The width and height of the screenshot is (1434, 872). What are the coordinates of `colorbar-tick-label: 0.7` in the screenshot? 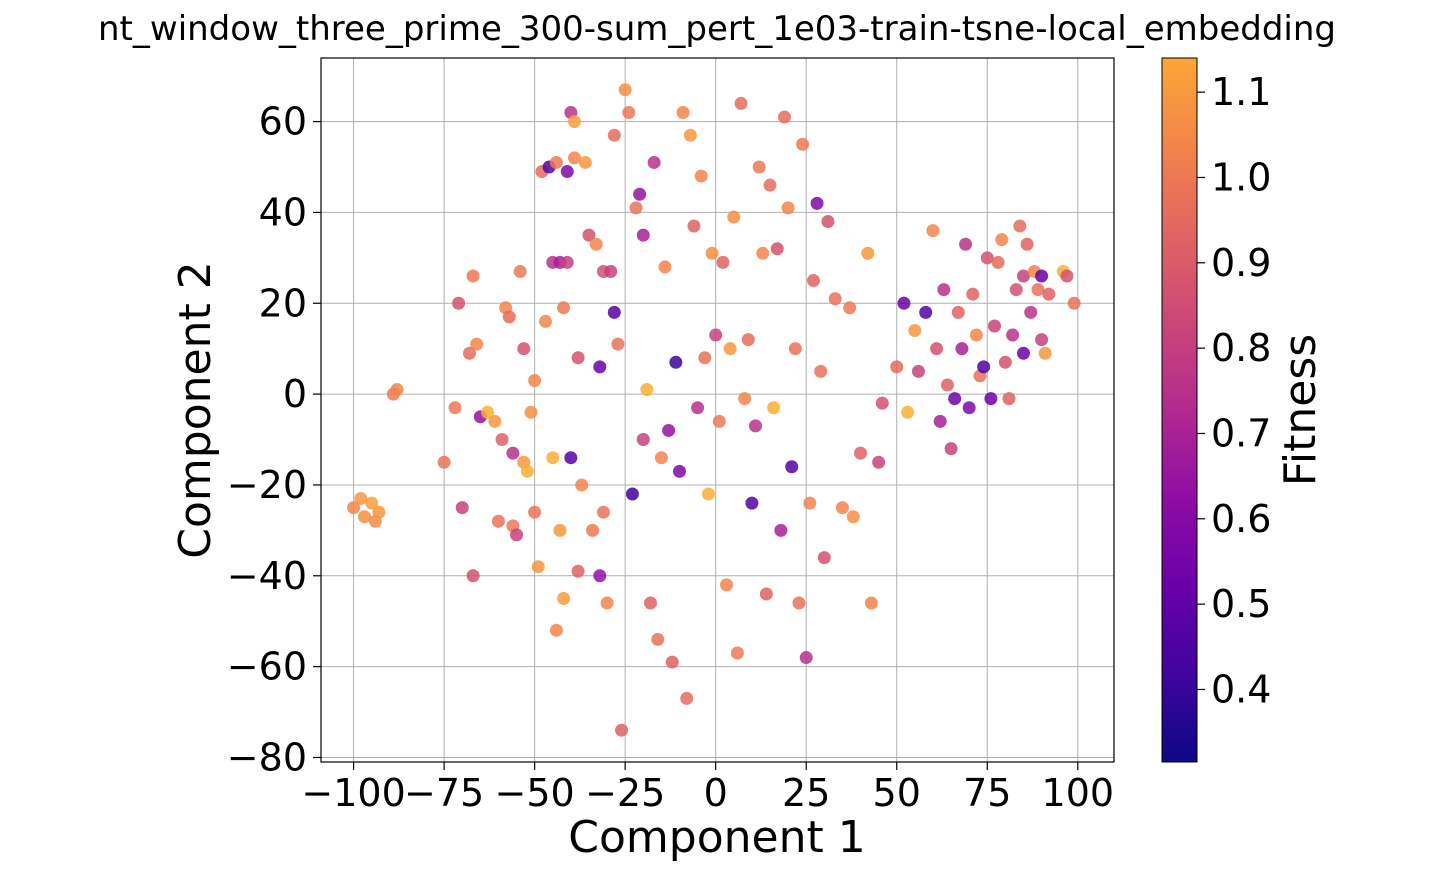 It's located at (1241, 433).